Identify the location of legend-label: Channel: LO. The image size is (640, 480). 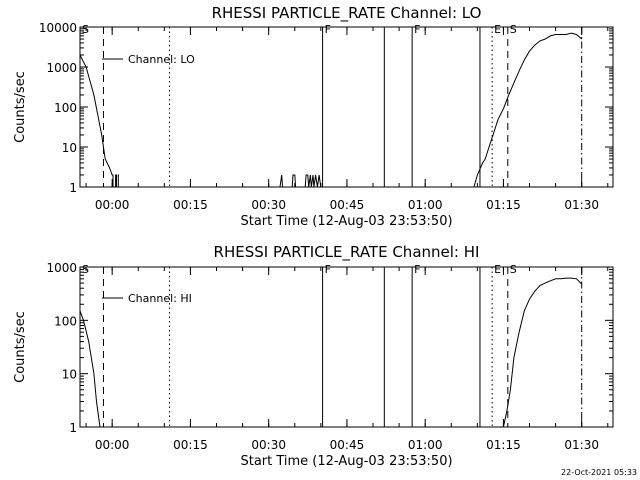
(161, 59).